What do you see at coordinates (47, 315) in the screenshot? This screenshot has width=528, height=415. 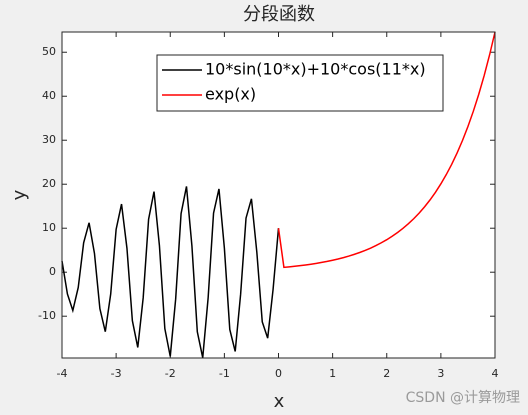 I see `y-tick-label: -10` at bounding box center [47, 315].